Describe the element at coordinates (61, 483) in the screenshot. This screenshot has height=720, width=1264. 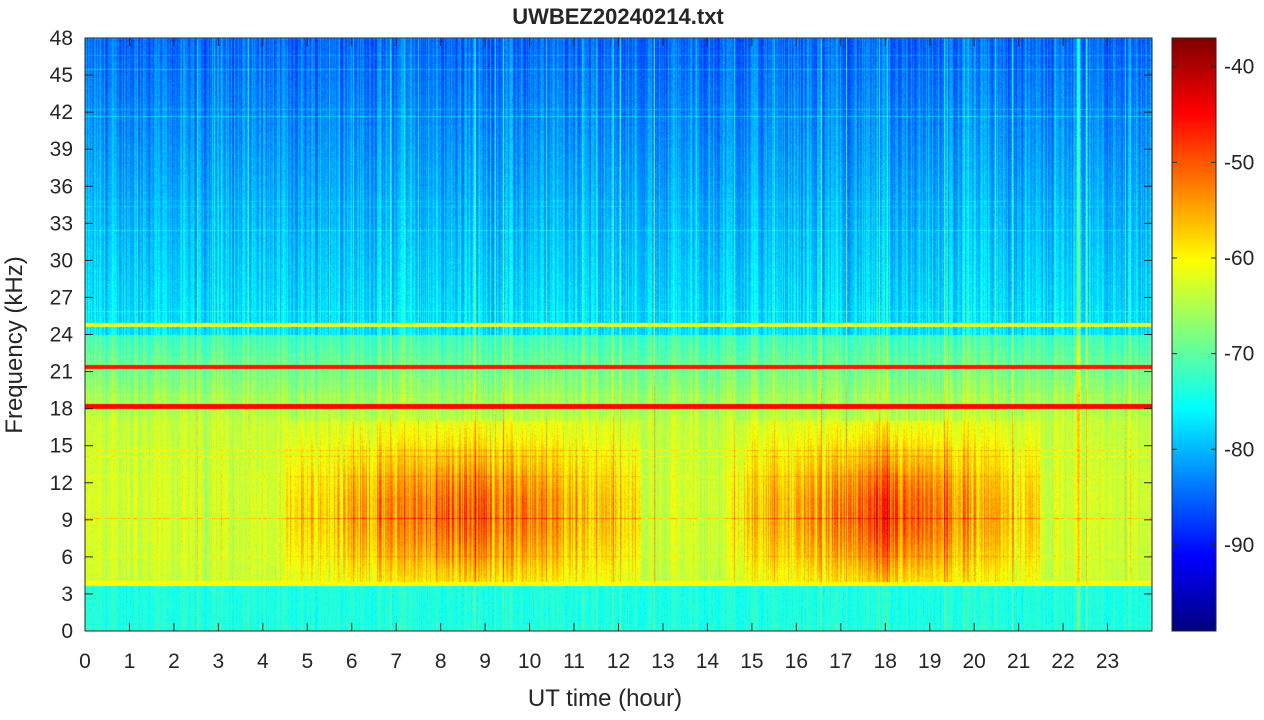
I see `y-tick-label: 12` at that location.